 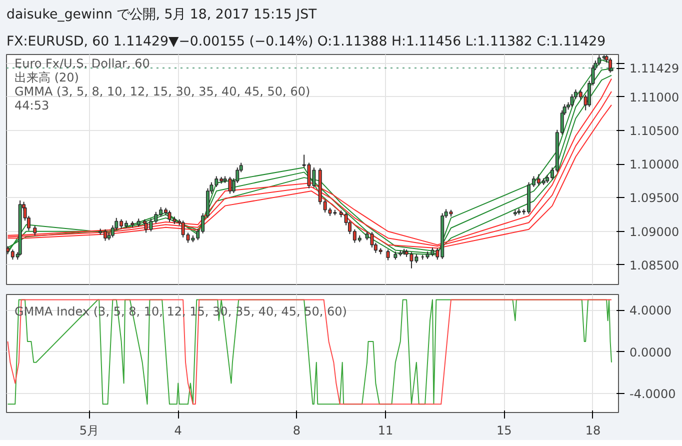 What do you see at coordinates (162, 91) in the screenshot?
I see `annotation: GMMA (3, 5, 8, 10, 12, 15, 30, 35, 40, 45, 50, 60)` at bounding box center [162, 91].